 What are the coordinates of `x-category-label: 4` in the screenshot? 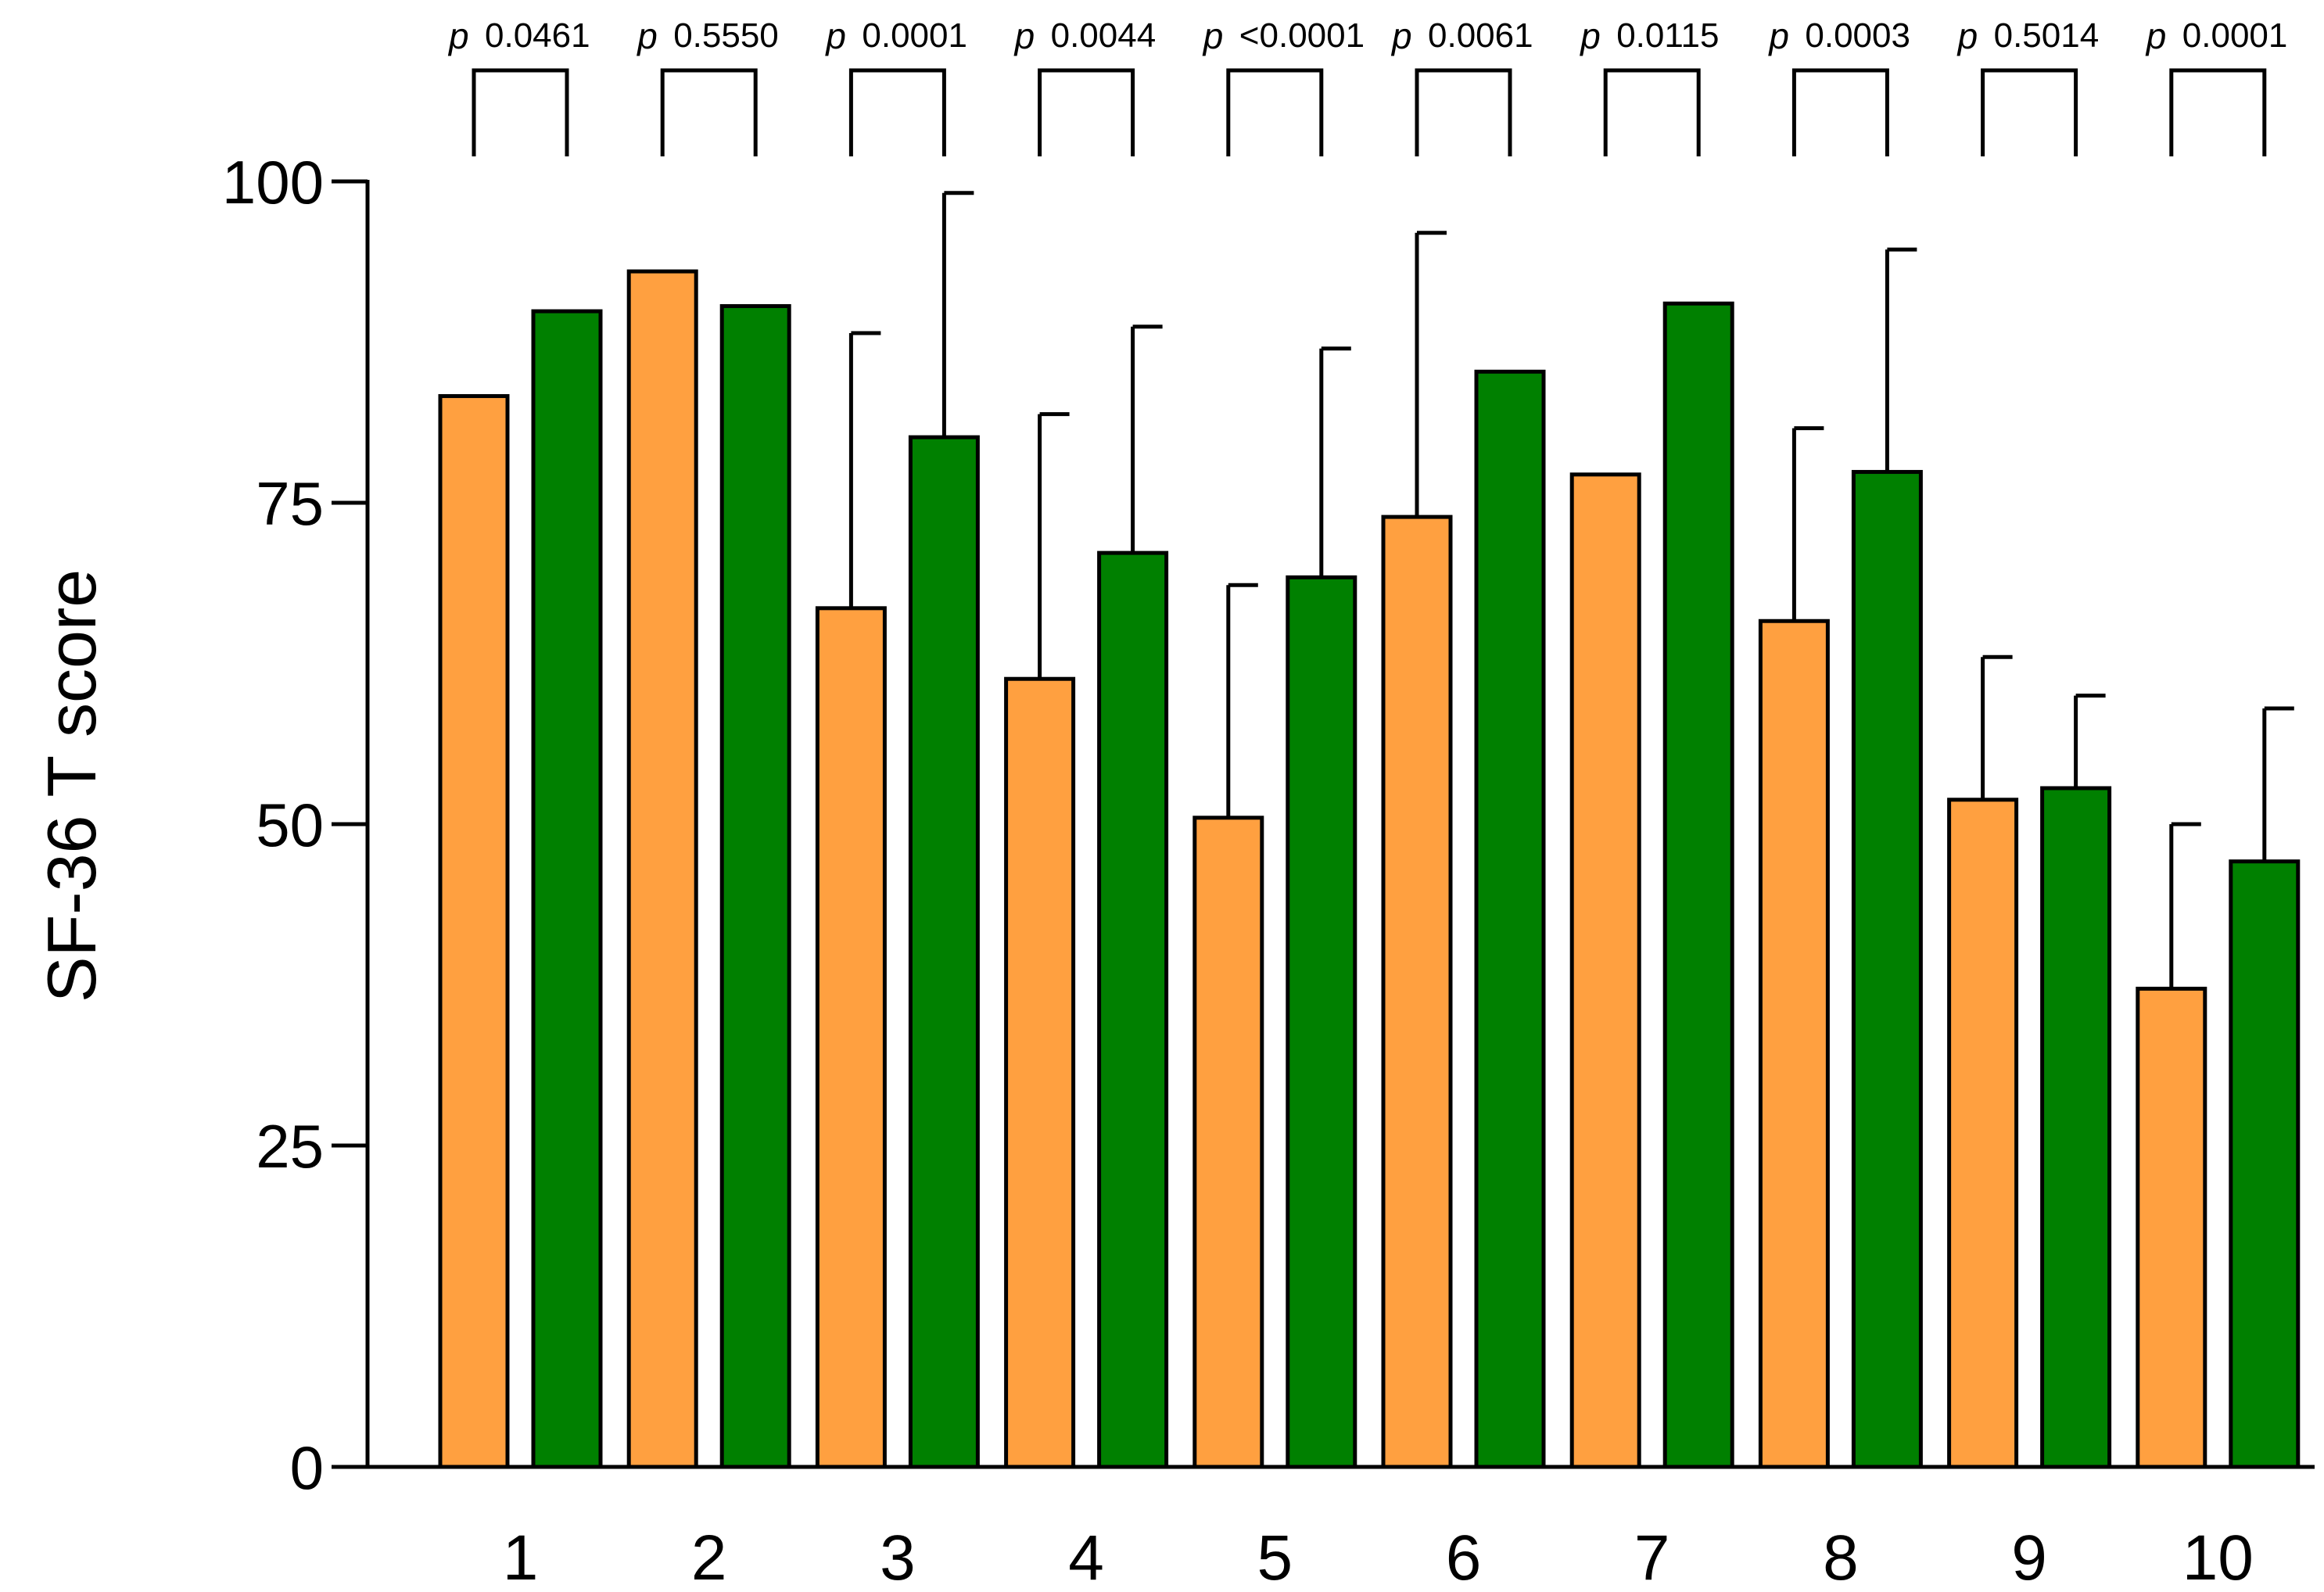 It's located at (1086, 1557).